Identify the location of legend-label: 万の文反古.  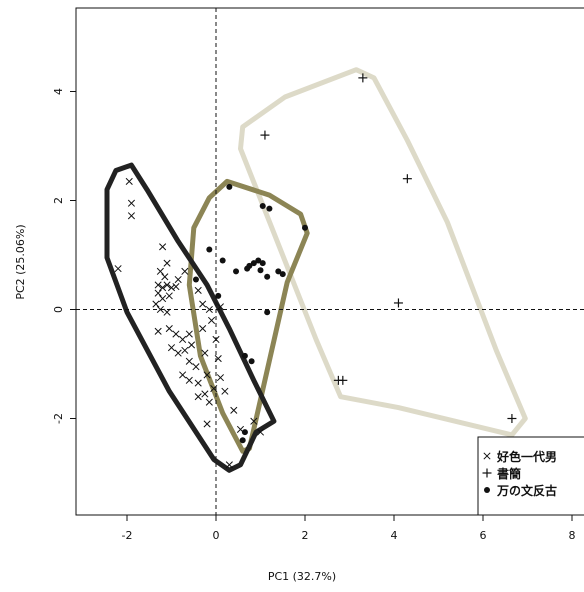
(526, 490).